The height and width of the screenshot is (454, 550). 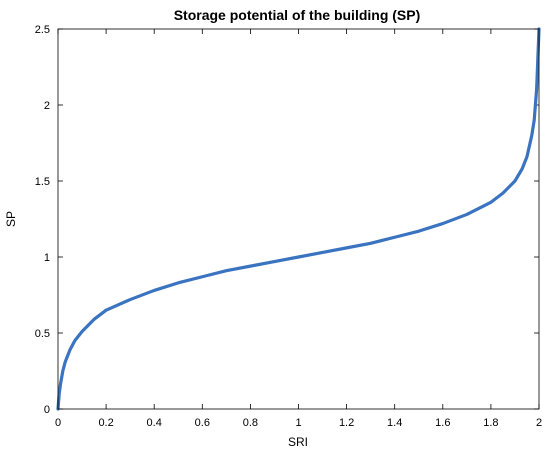 I want to click on x-tick-label: 1.2, so click(x=346, y=423).